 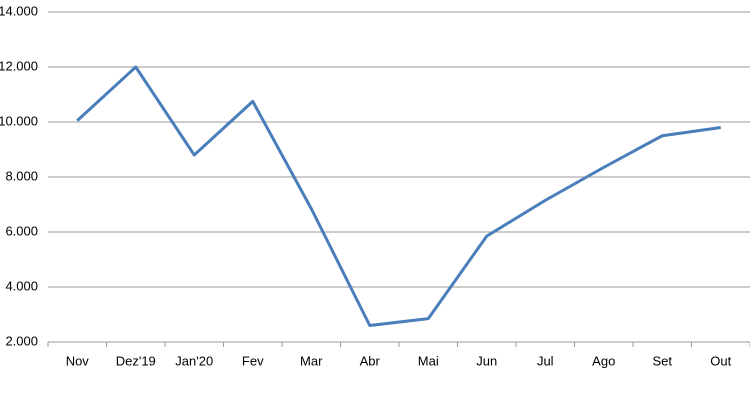 I want to click on y-tick-label: 12.000, so click(x=19, y=65).